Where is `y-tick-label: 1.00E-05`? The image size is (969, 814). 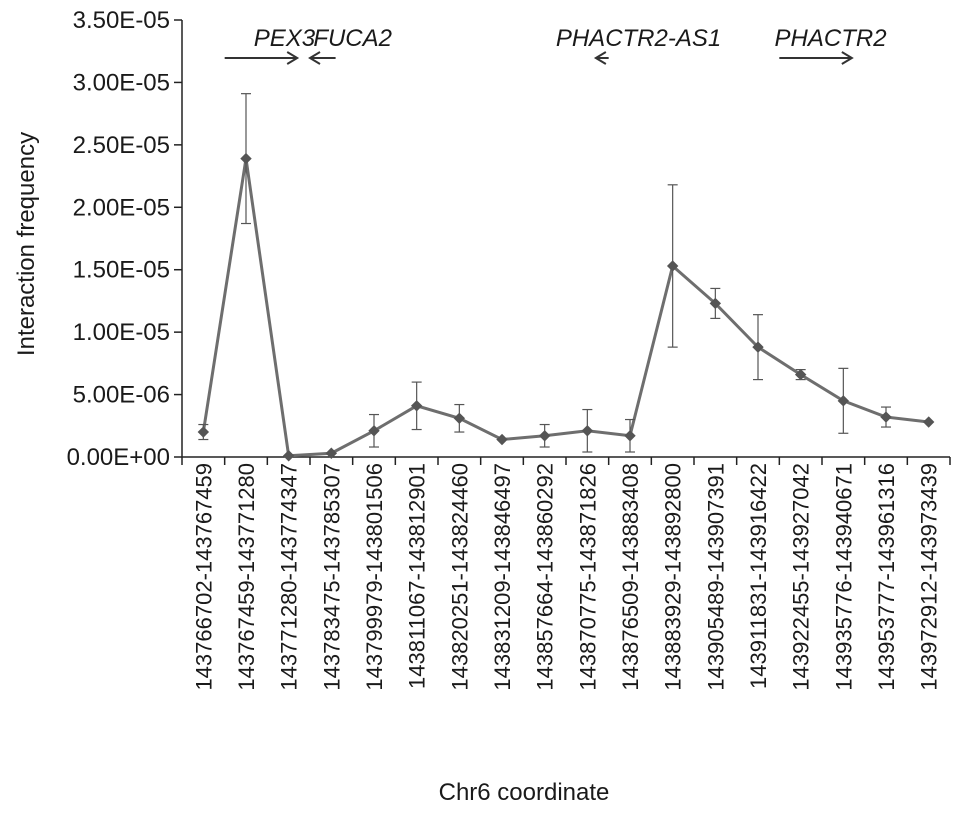 y-tick-label: 1.00E-05 is located at coordinates (121, 332).